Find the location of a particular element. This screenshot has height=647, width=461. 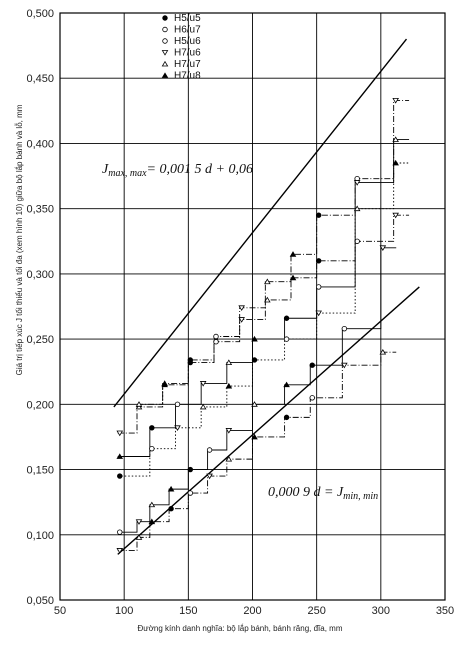

y-tick-label: 0,400 is located at coordinates (40, 144).